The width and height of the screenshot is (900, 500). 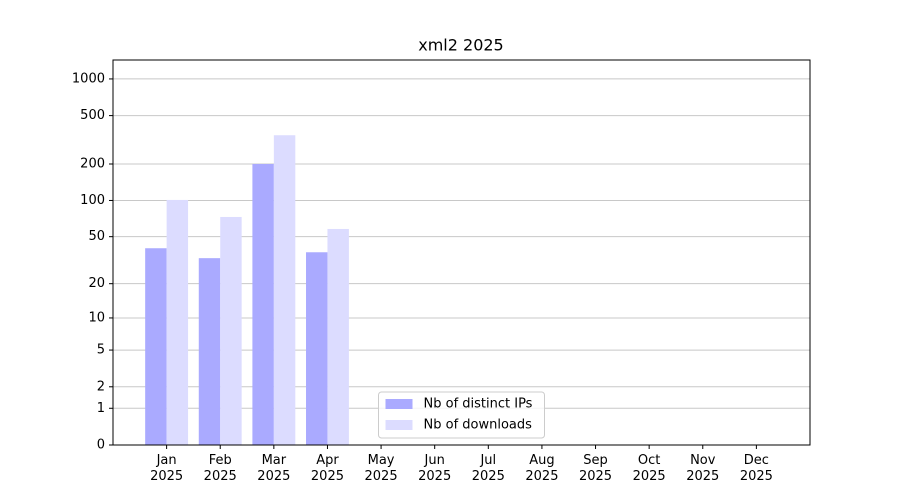 What do you see at coordinates (435, 468) in the screenshot?
I see `x-tick-label: Jun 2025` at bounding box center [435, 468].